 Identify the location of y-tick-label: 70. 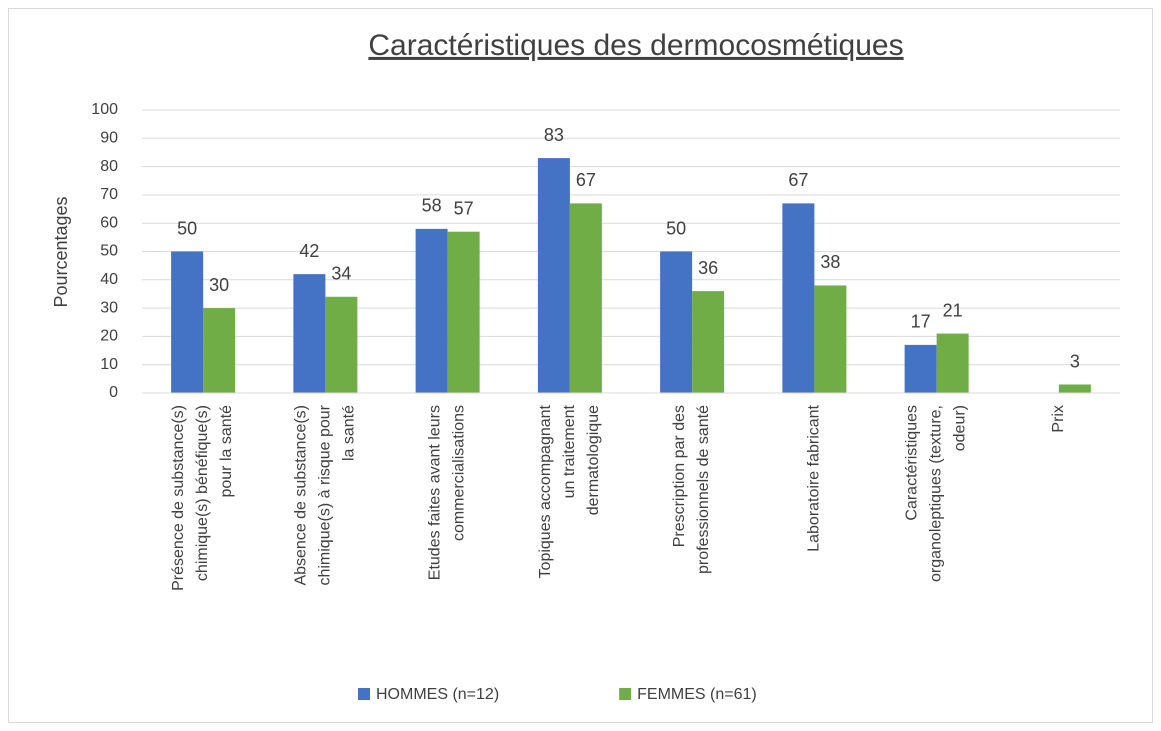
(109, 194).